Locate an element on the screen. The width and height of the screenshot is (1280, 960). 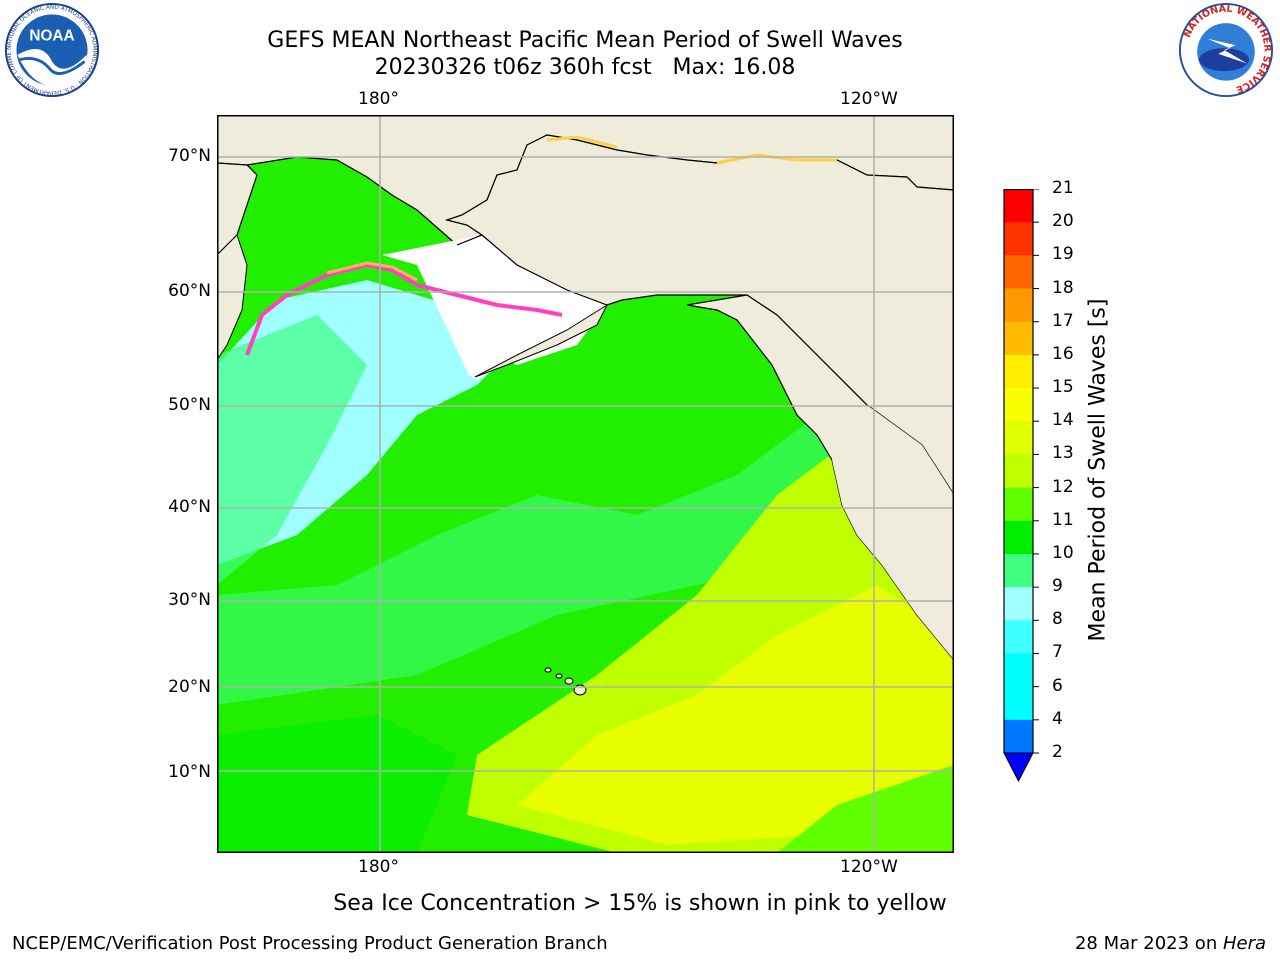
lon-label-bottom-120w: 120°W is located at coordinates (869, 867).